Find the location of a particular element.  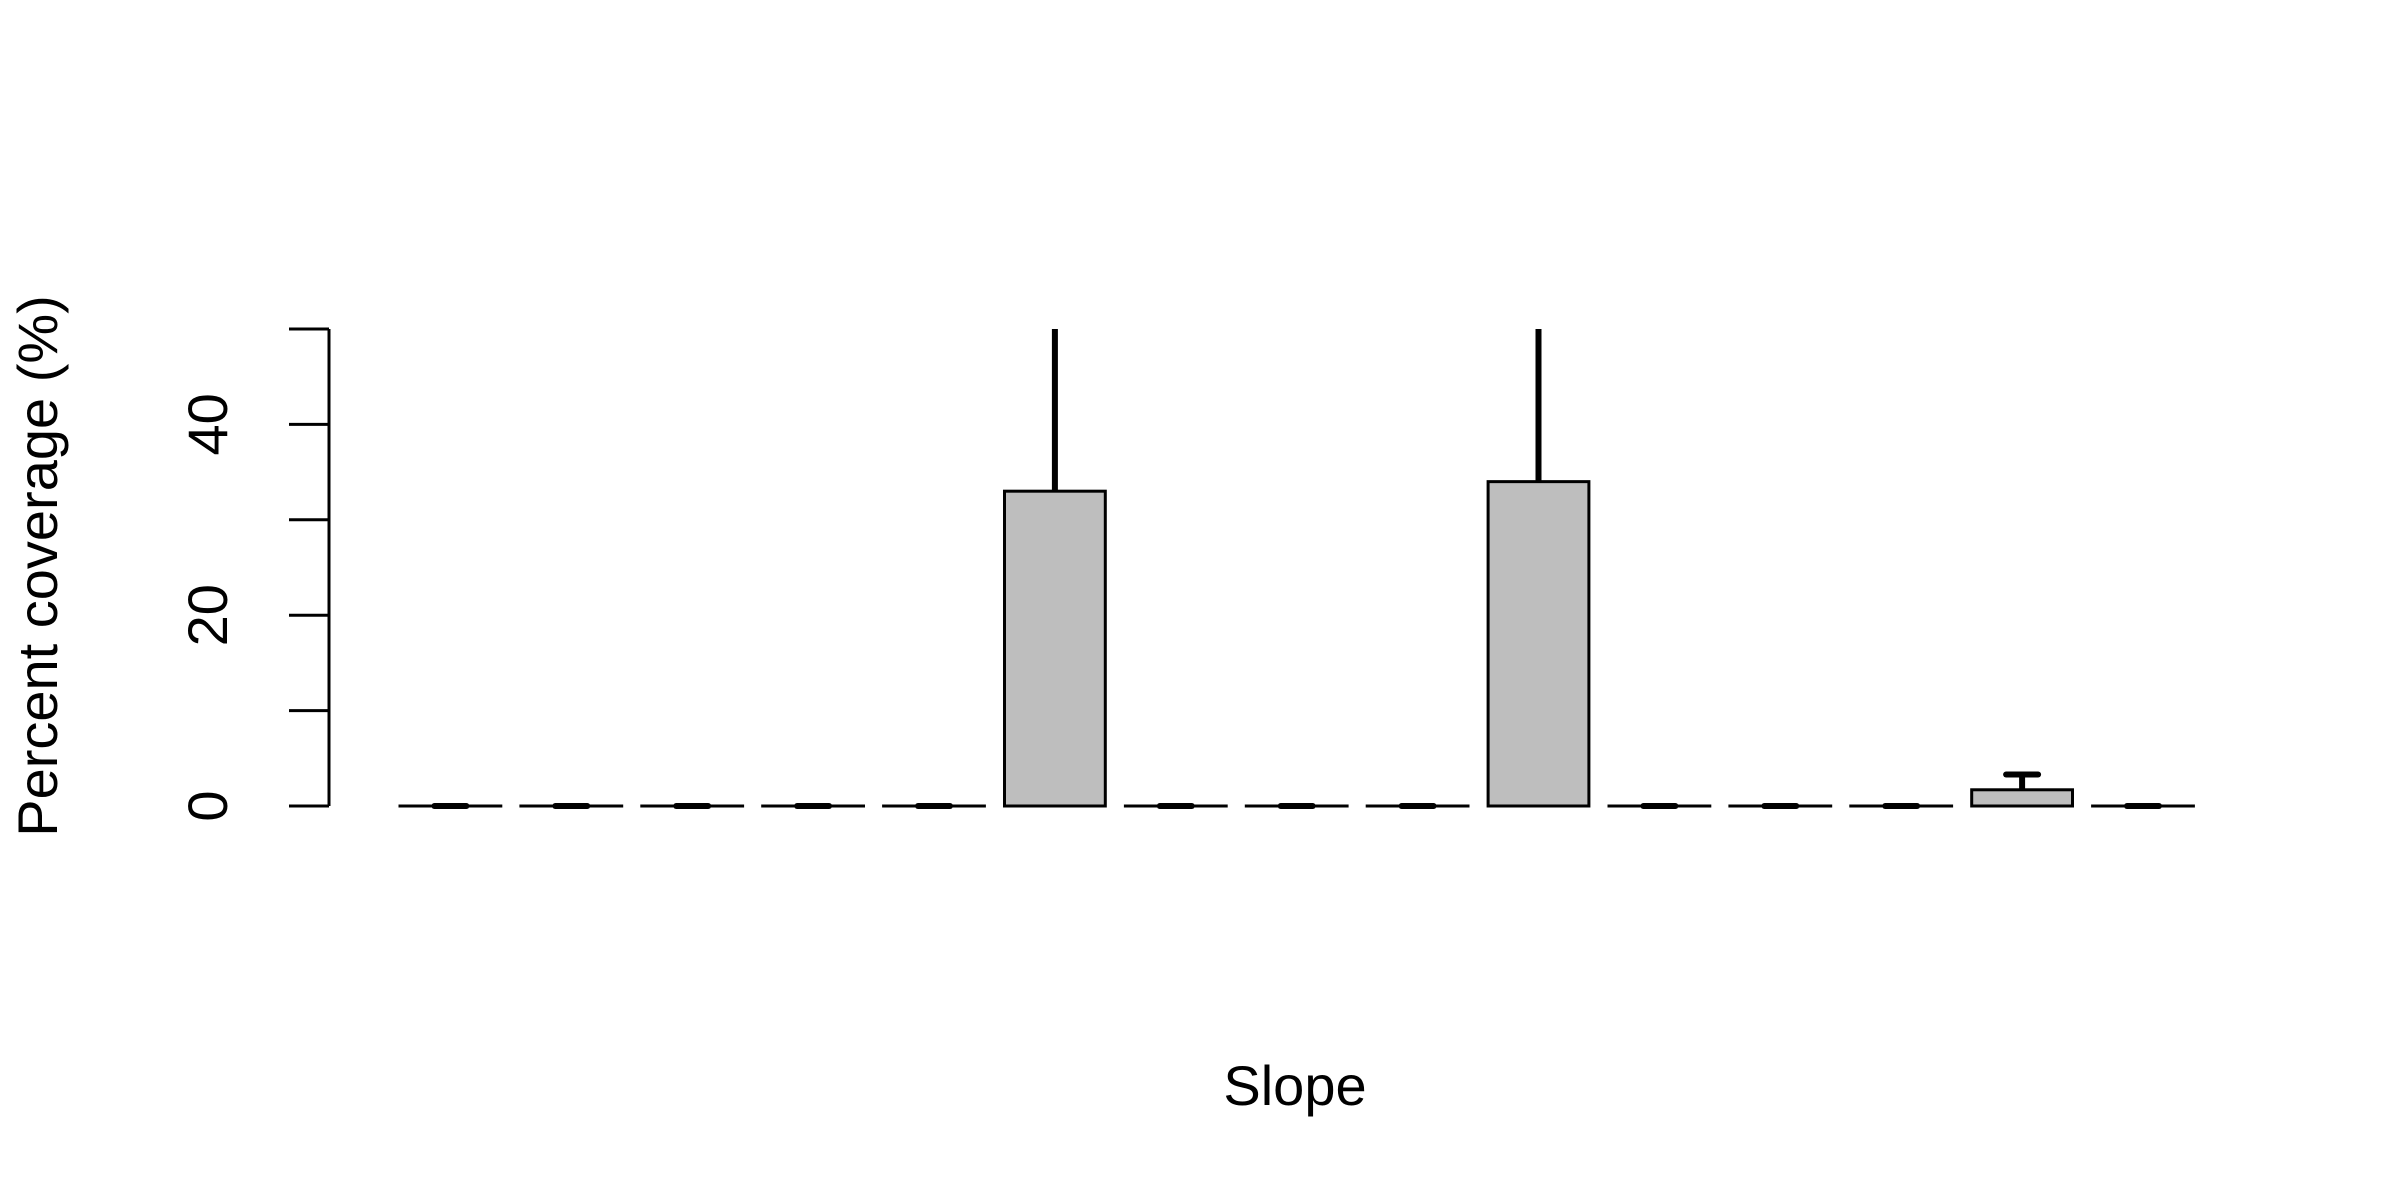

error-bar is located at coordinates (2022, 780).